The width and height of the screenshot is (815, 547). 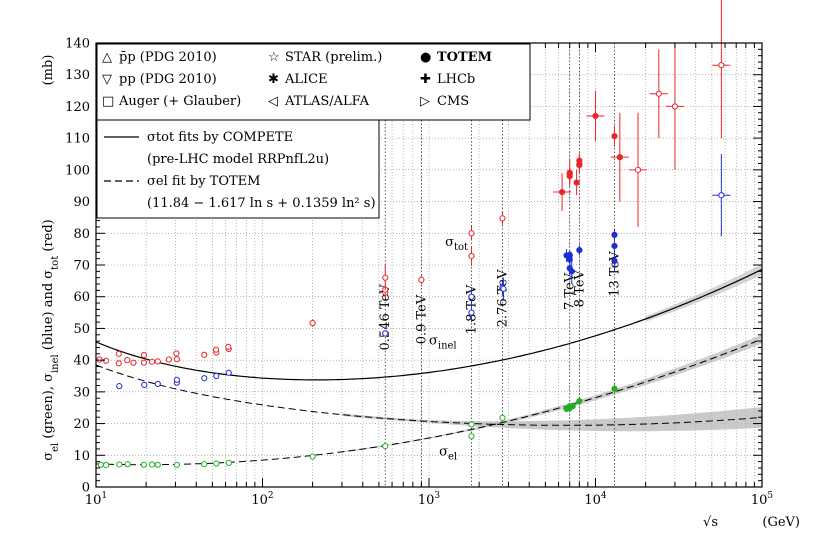 I want to click on energy-label: 7 TeV, so click(x=570, y=291).